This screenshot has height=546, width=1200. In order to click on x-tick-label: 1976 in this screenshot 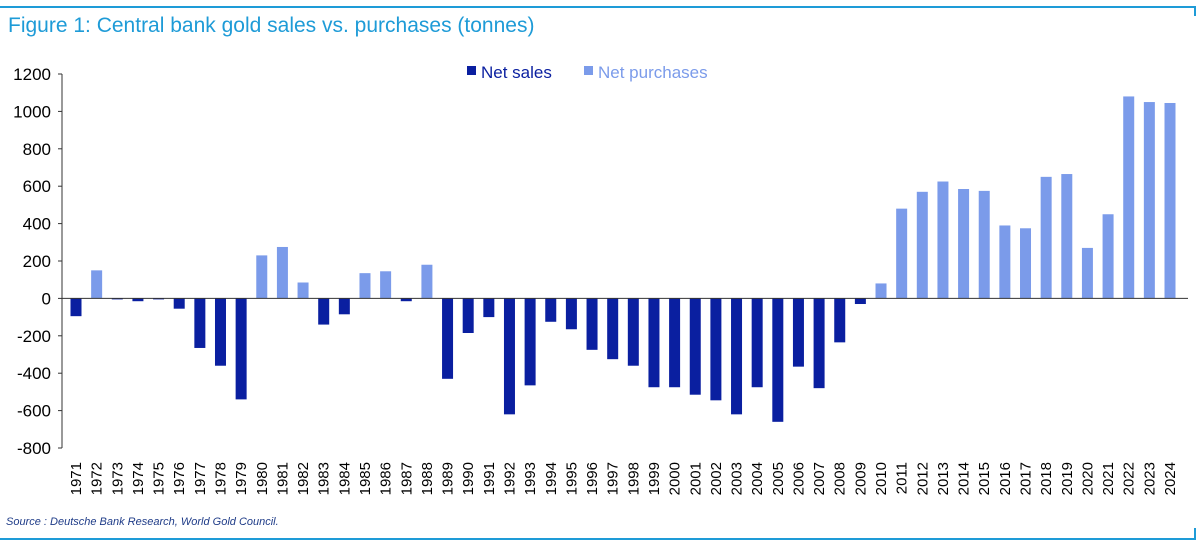, I will do `click(179, 478)`.